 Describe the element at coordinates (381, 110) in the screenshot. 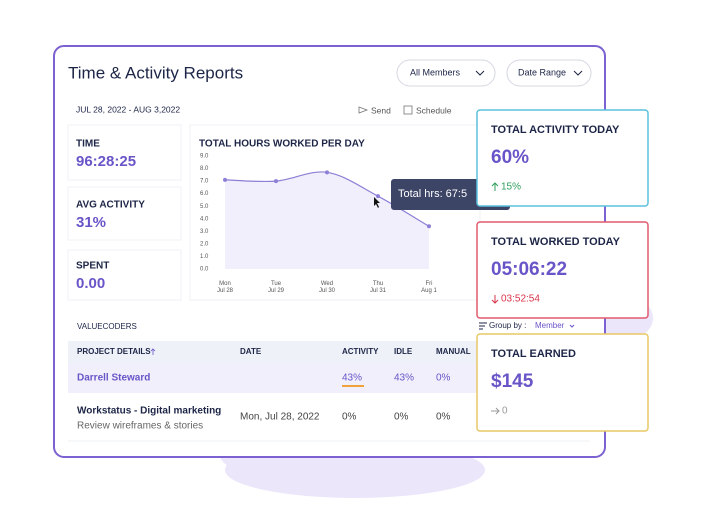

I see `action: Send` at that location.